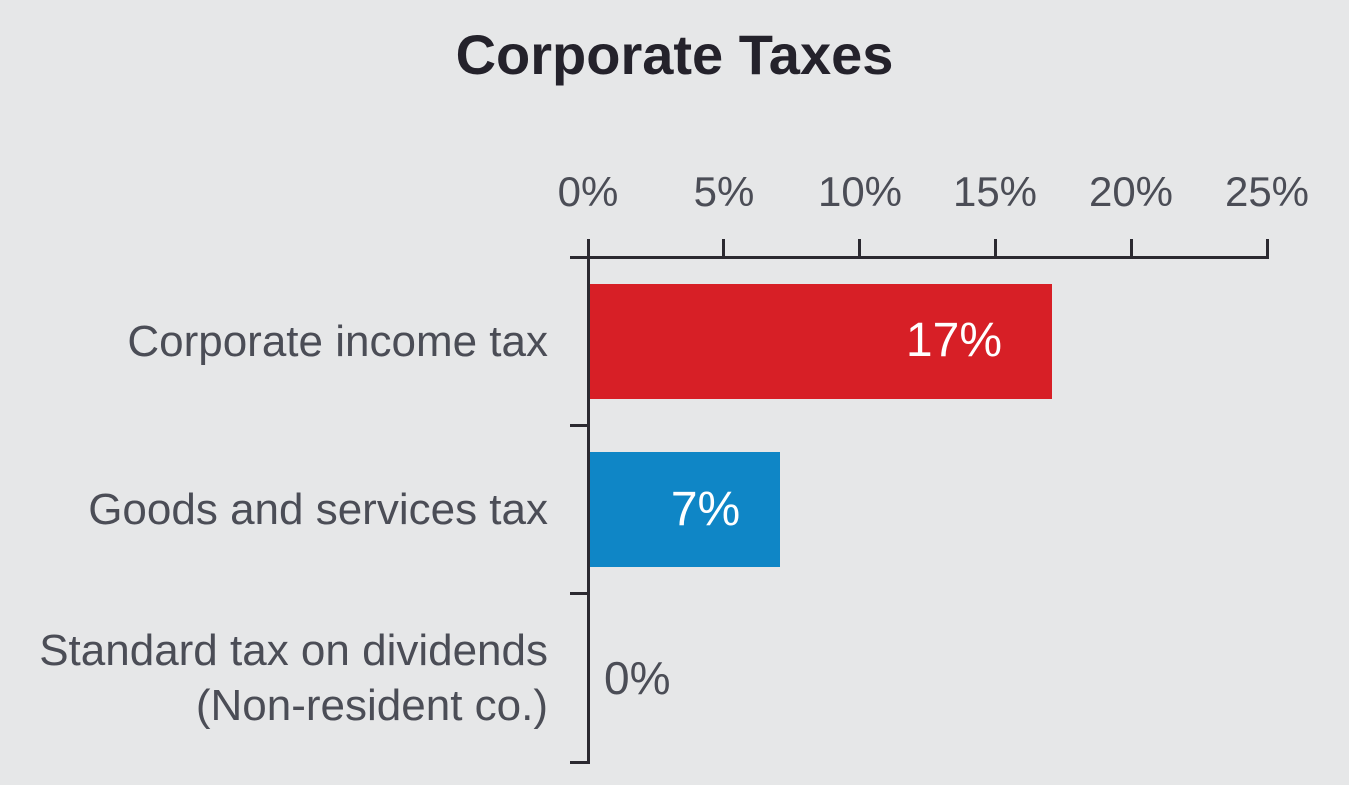 This screenshot has height=785, width=1349. What do you see at coordinates (674, 54) in the screenshot?
I see `chart-title: Corporate Taxes` at bounding box center [674, 54].